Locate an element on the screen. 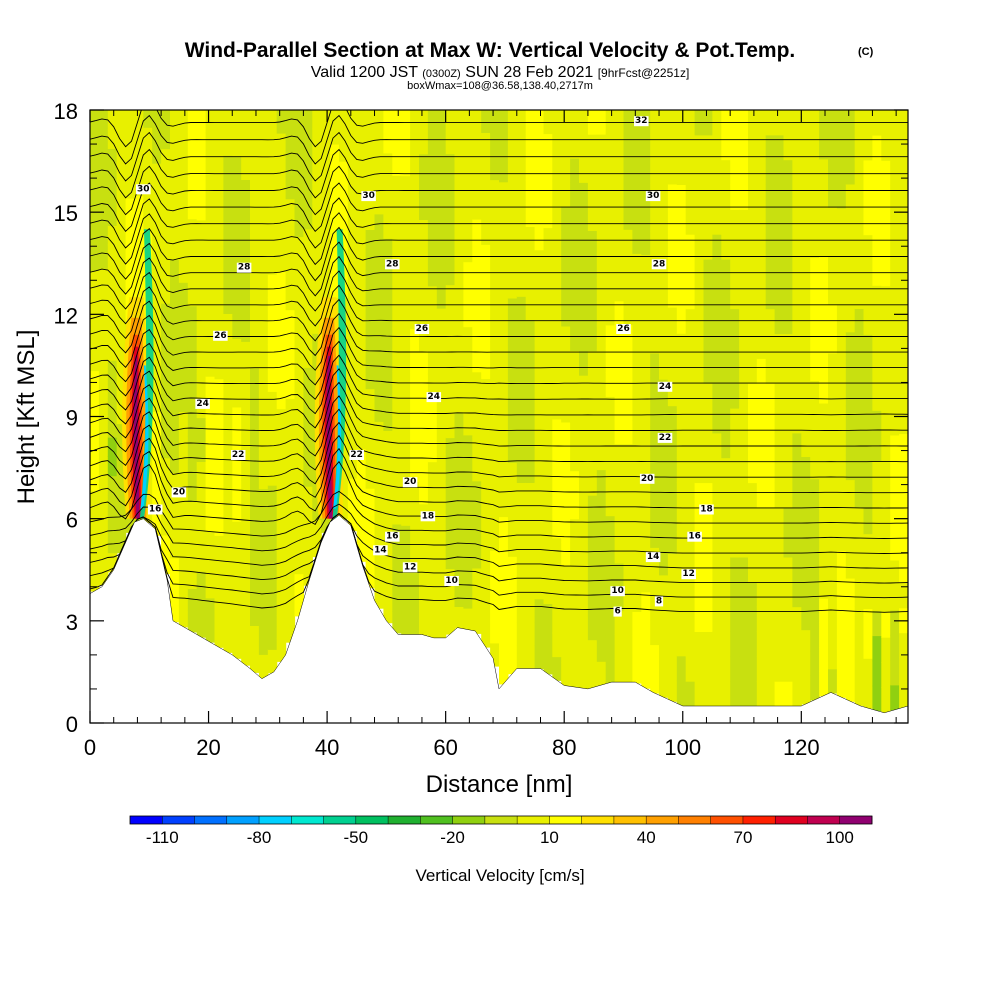 The height and width of the screenshot is (1000, 1000). theta-contour-label: 20 is located at coordinates (647, 479).